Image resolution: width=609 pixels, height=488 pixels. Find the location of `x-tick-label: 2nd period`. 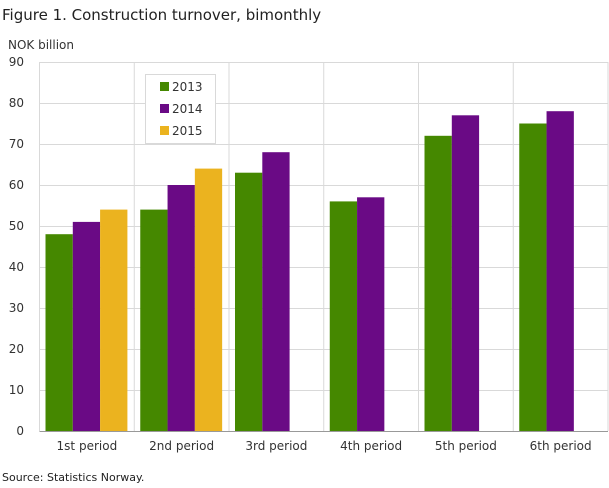

x-tick-label: 2nd period is located at coordinates (181, 446).